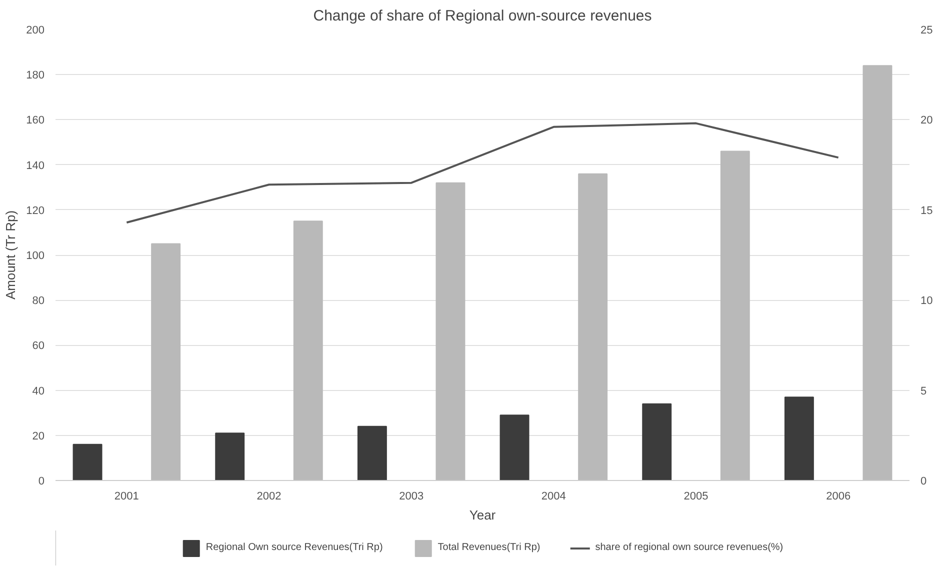 This screenshot has width=941, height=583. Describe the element at coordinates (35, 166) in the screenshot. I see `y-tick-label: 140` at that location.